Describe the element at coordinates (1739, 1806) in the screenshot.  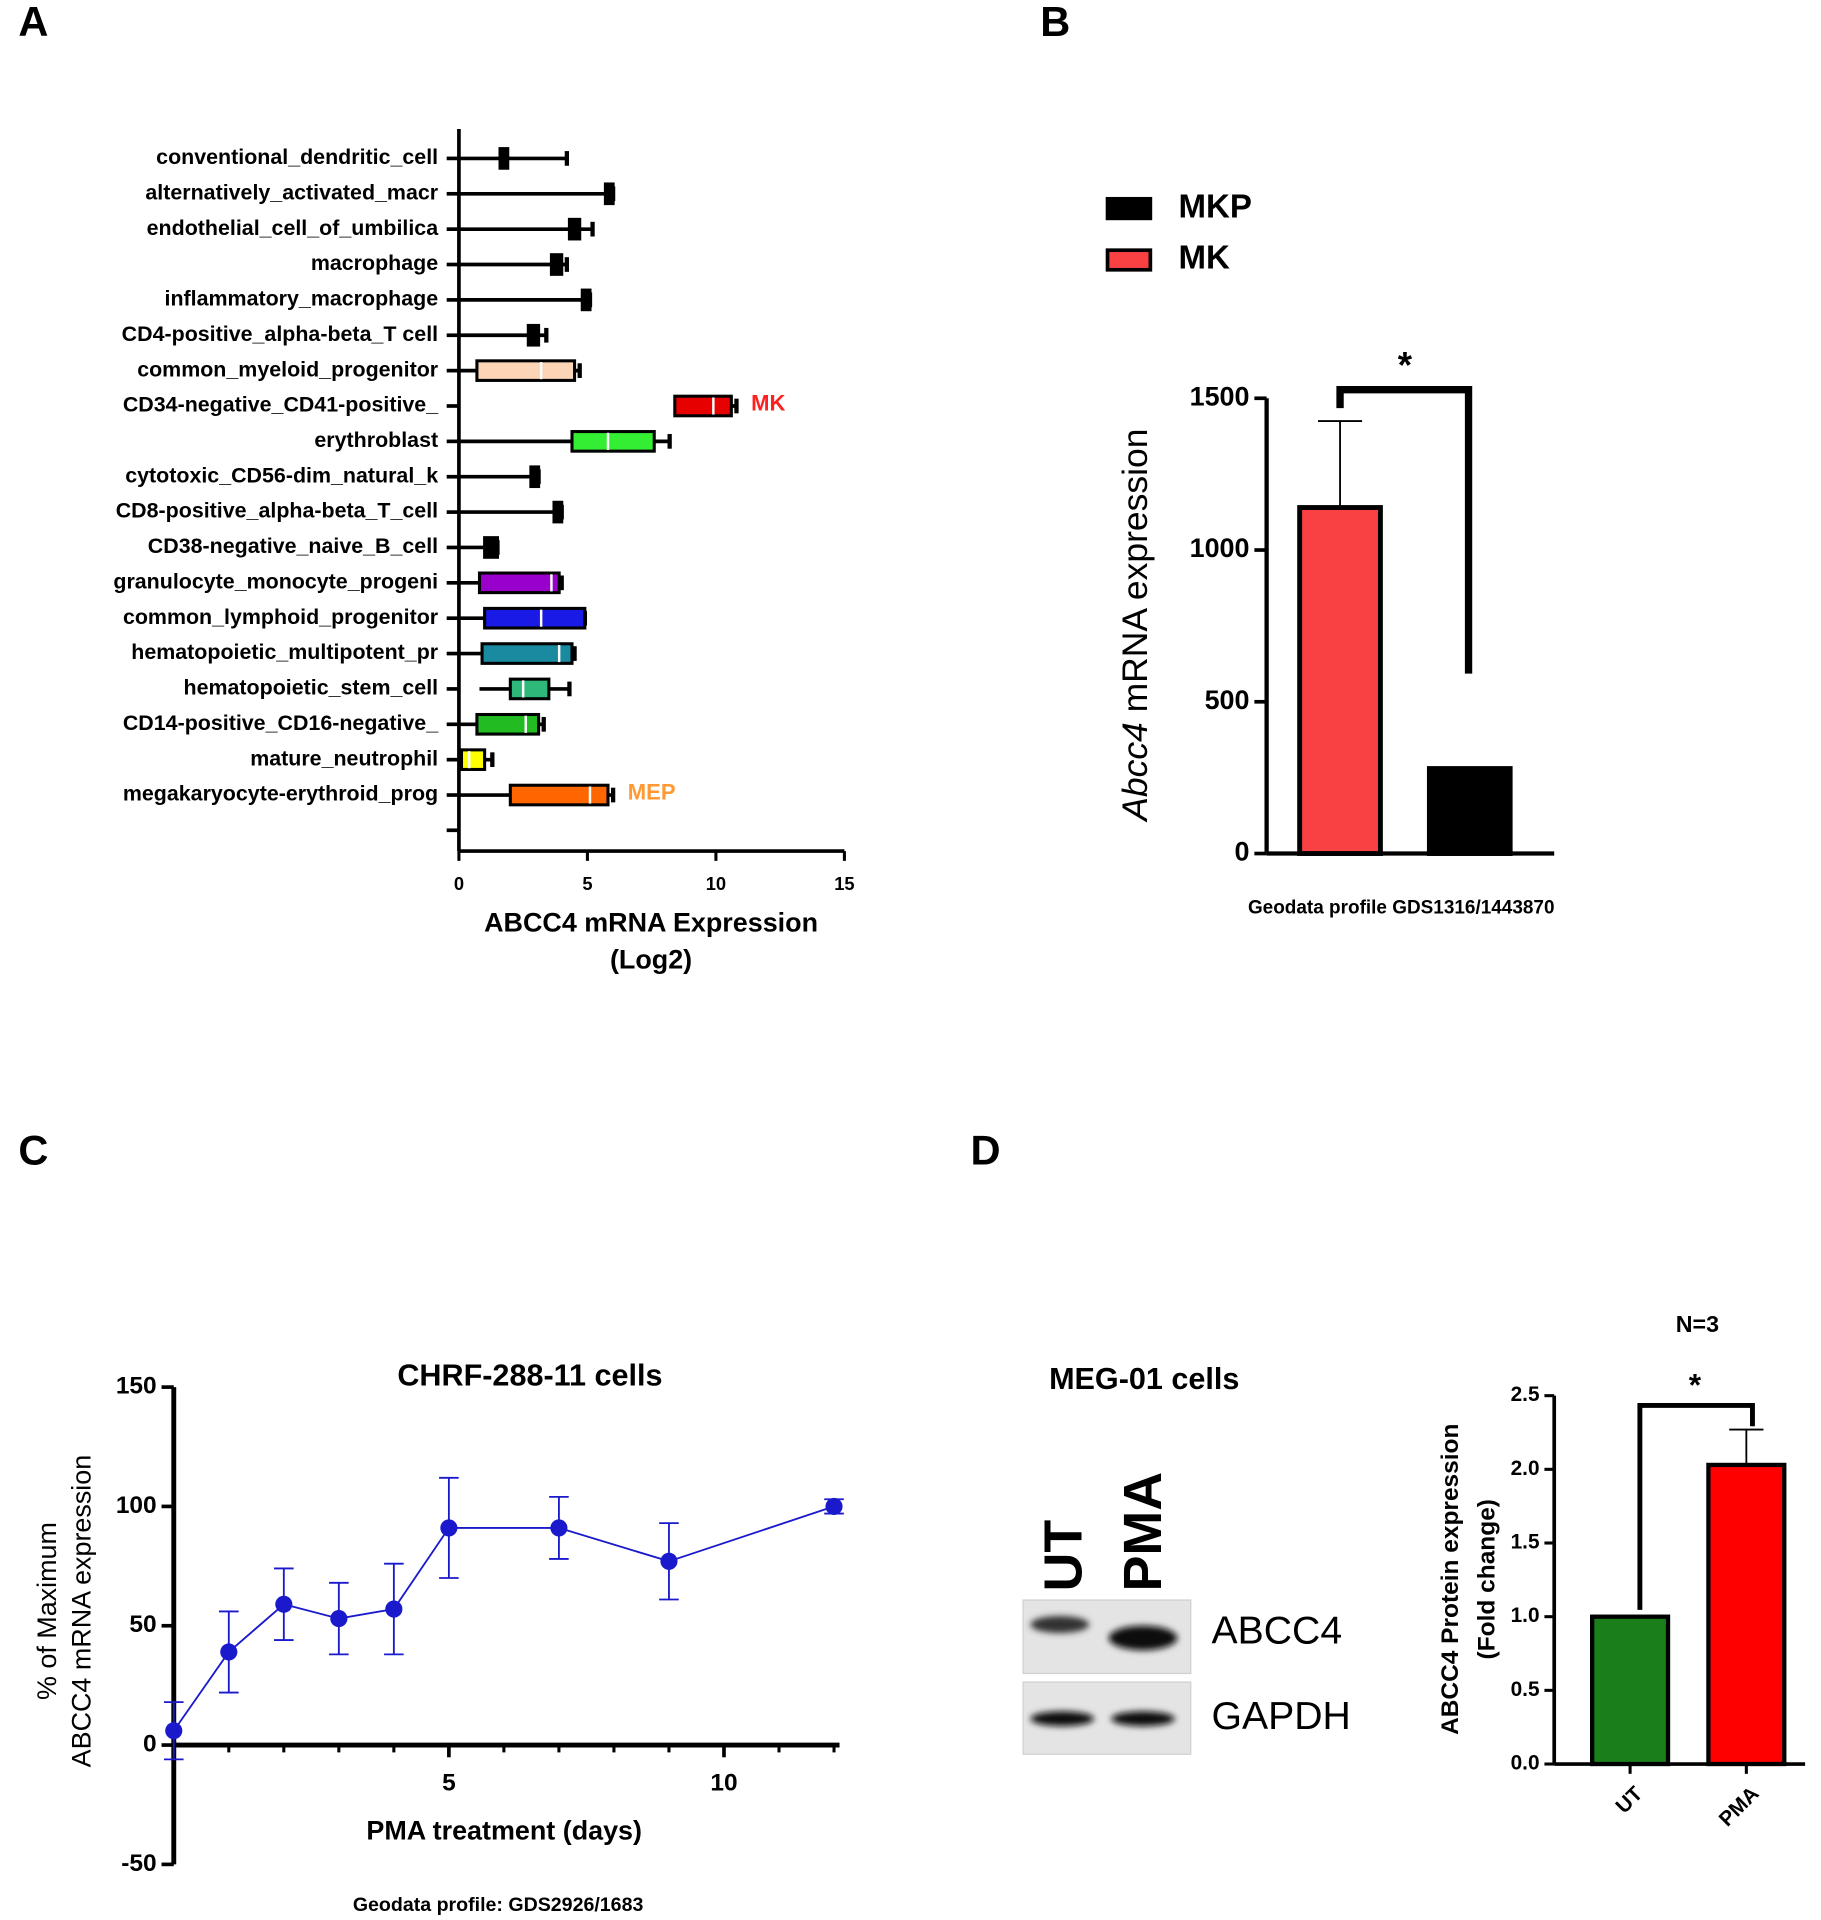
I see `x-tick-label: PMA` at that location.